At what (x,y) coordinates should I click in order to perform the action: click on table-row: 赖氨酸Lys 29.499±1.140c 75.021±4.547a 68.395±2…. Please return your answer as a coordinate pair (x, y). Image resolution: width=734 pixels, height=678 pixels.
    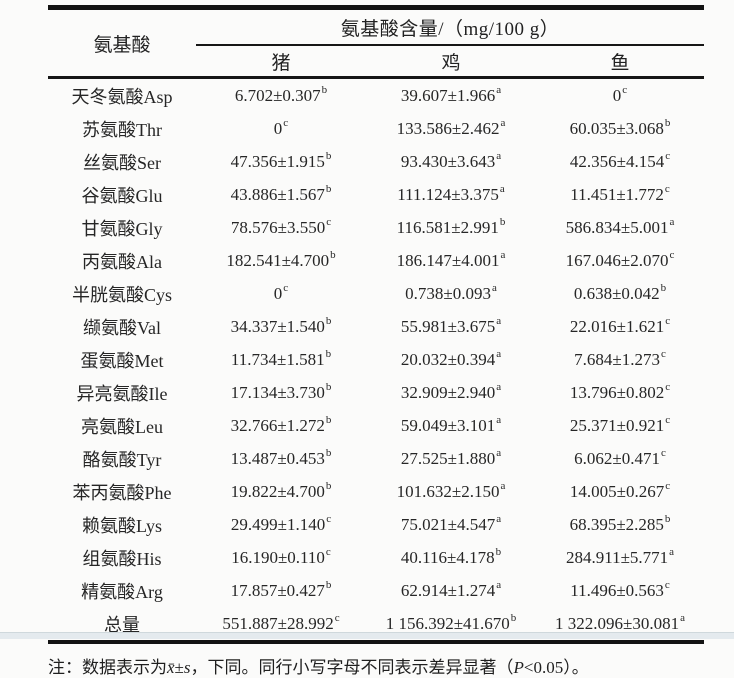
    Looking at the image, I should click on (376, 524).